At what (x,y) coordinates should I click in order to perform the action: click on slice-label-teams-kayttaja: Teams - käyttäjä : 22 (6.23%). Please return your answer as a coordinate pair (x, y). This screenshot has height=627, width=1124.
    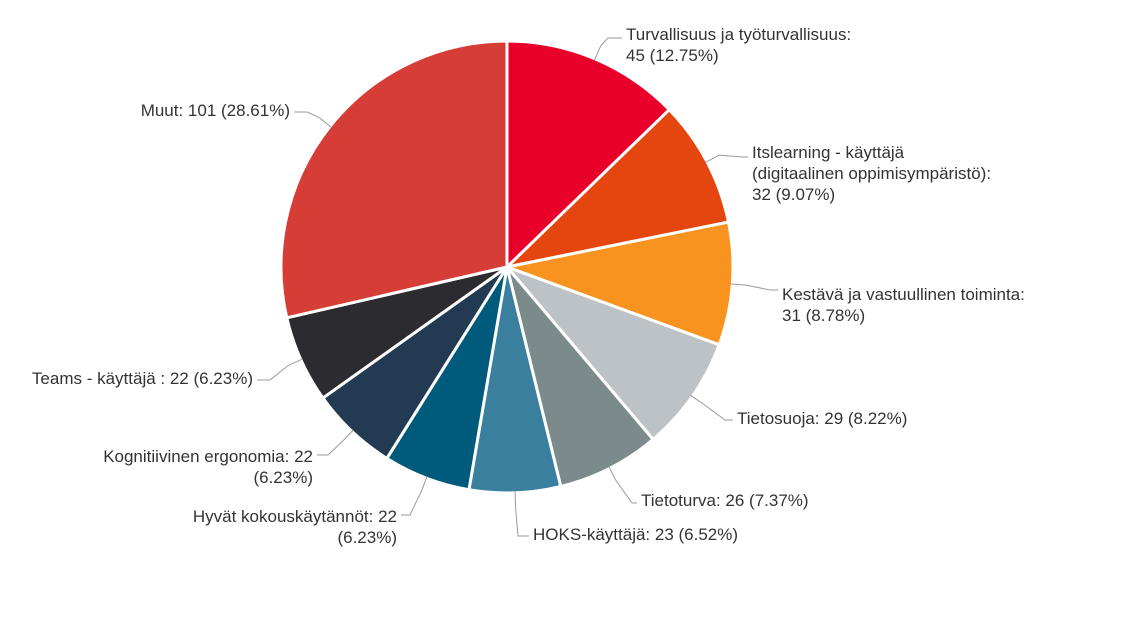
    Looking at the image, I should click on (142, 378).